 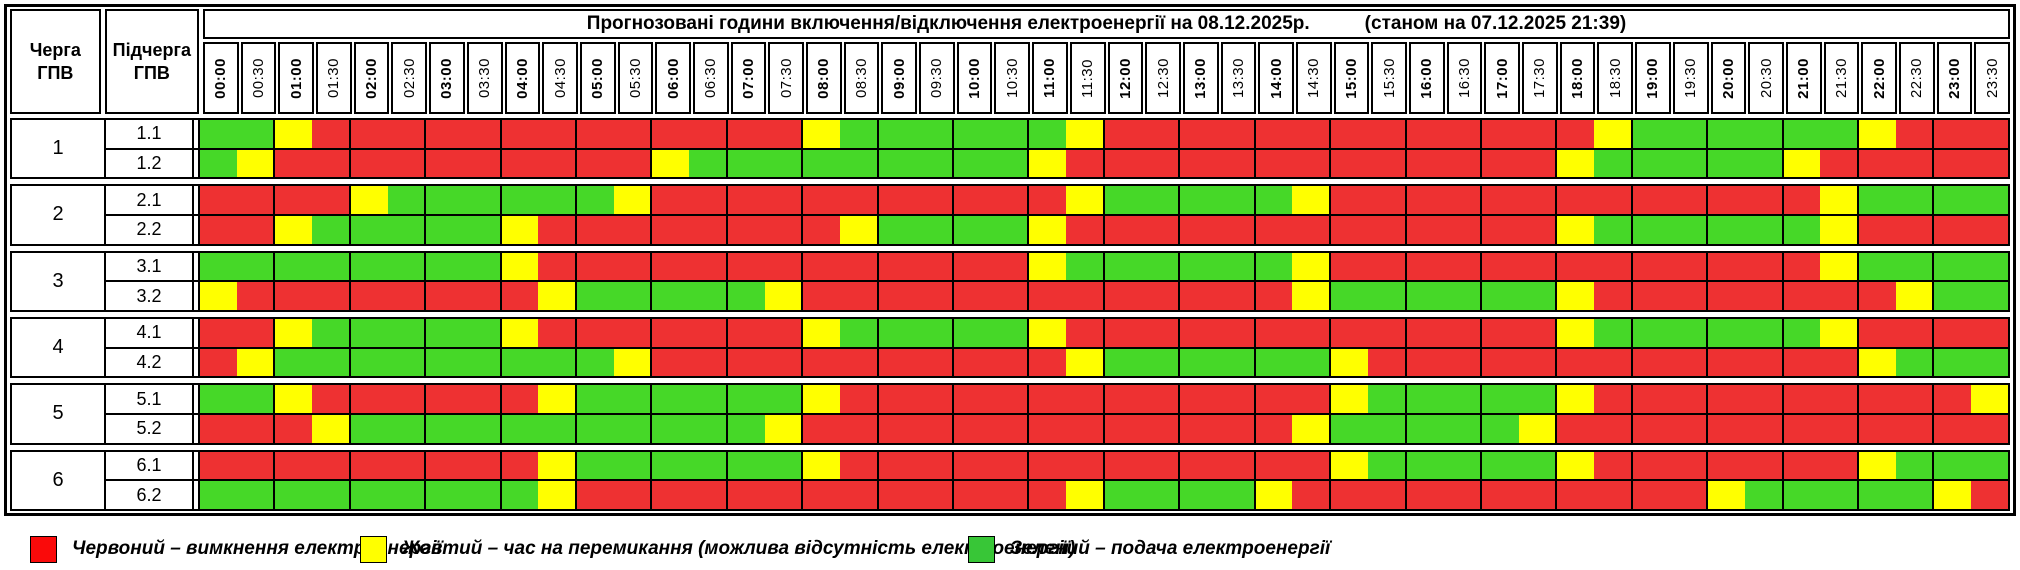 What do you see at coordinates (150, 163) in the screenshot?
I see `subqueue-label-cell: 1.2` at bounding box center [150, 163].